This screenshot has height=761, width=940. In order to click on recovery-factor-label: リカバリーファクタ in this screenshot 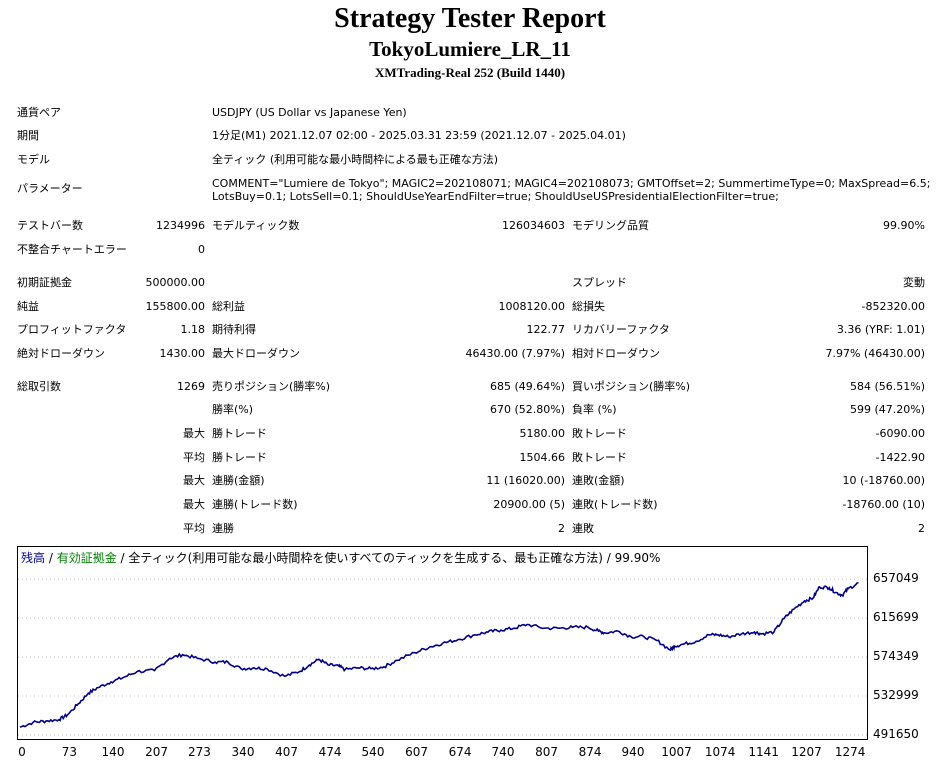, I will do `click(621, 329)`.